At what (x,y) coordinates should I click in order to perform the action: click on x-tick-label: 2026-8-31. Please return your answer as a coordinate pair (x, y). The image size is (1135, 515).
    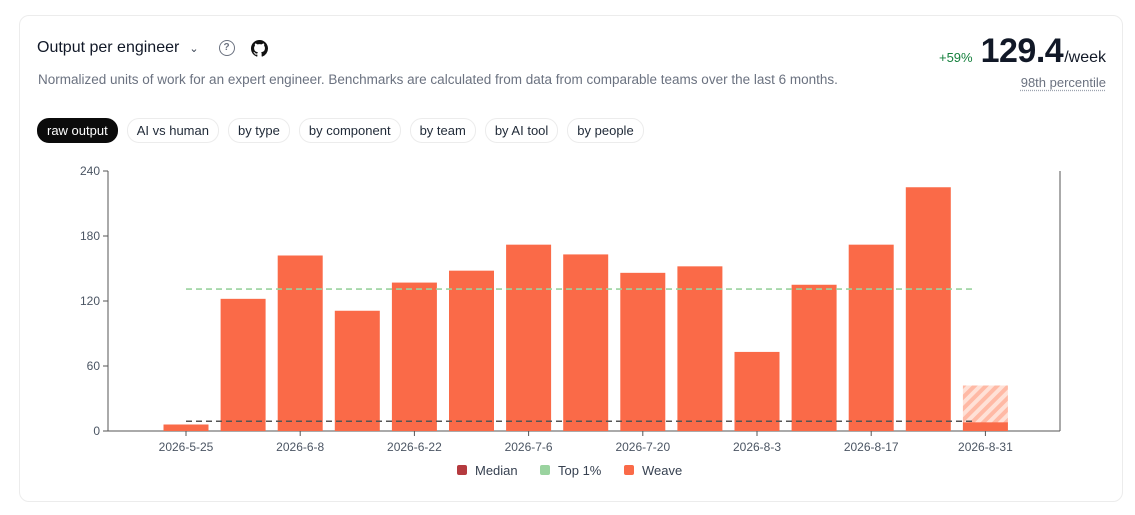
    Looking at the image, I should click on (985, 447).